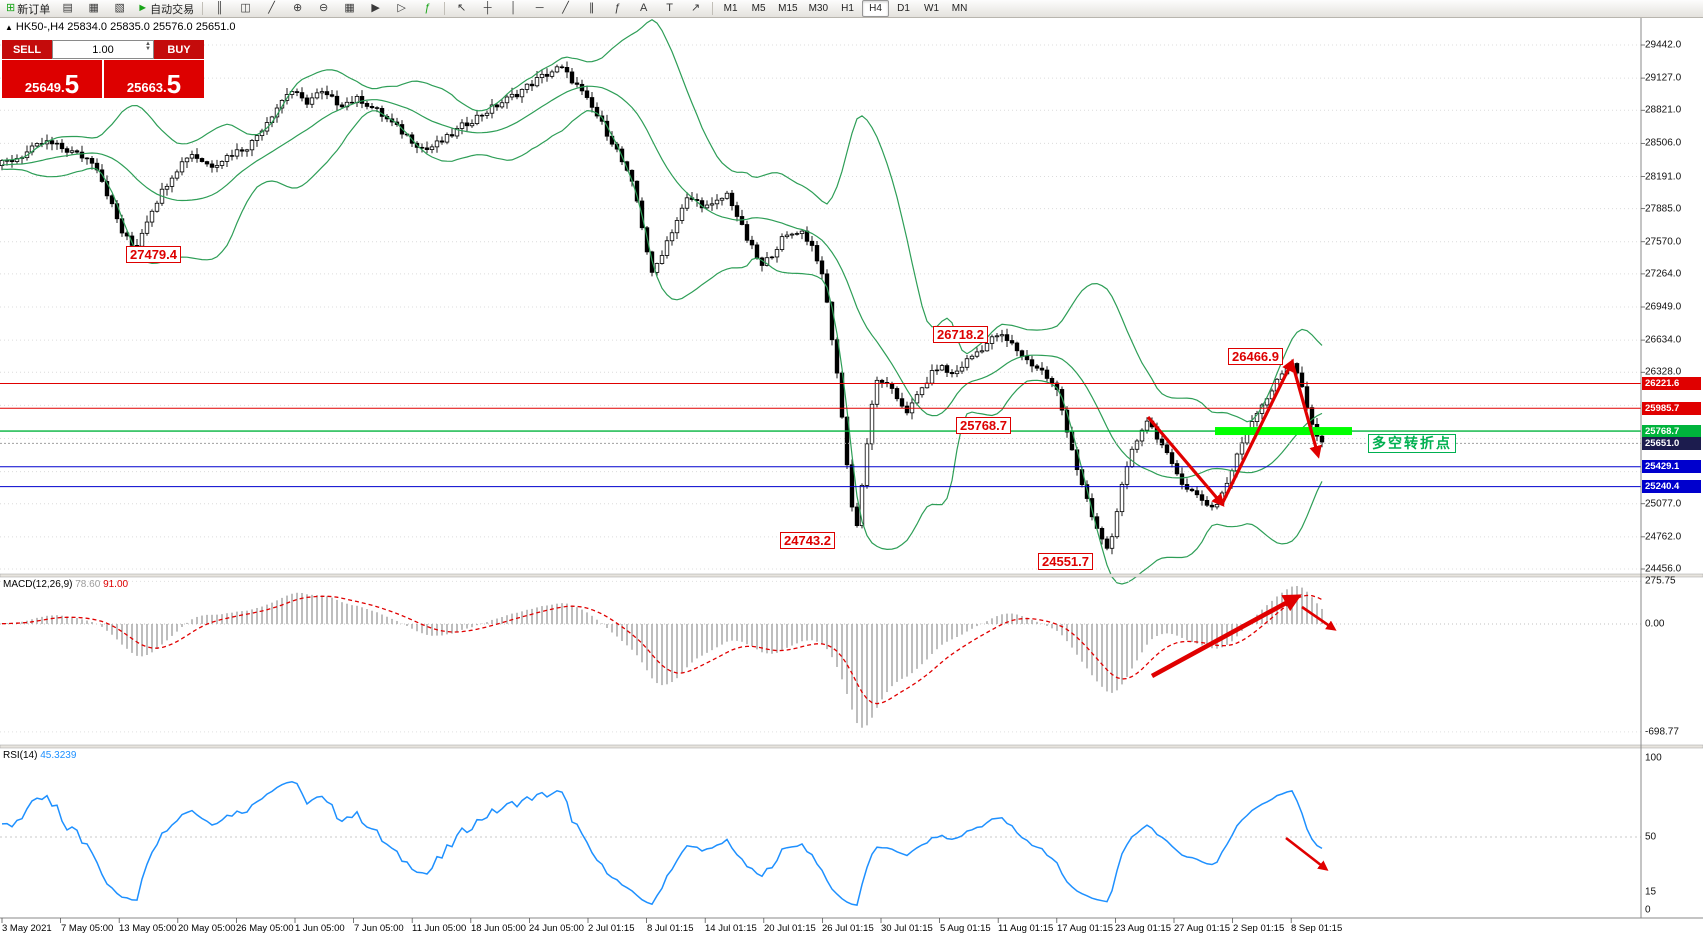  What do you see at coordinates (1255, 356) in the screenshot?
I see `price-callout: 26466.9` at bounding box center [1255, 356].